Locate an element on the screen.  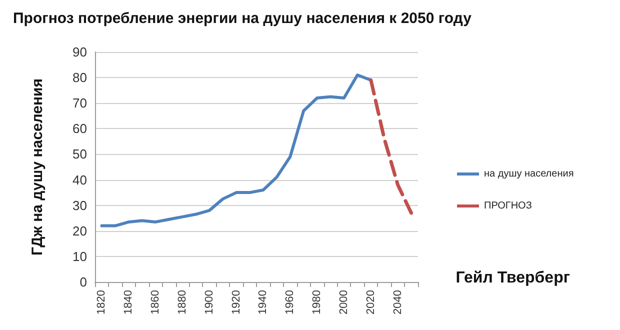
x-tick-label: 2040 is located at coordinates (398, 302).